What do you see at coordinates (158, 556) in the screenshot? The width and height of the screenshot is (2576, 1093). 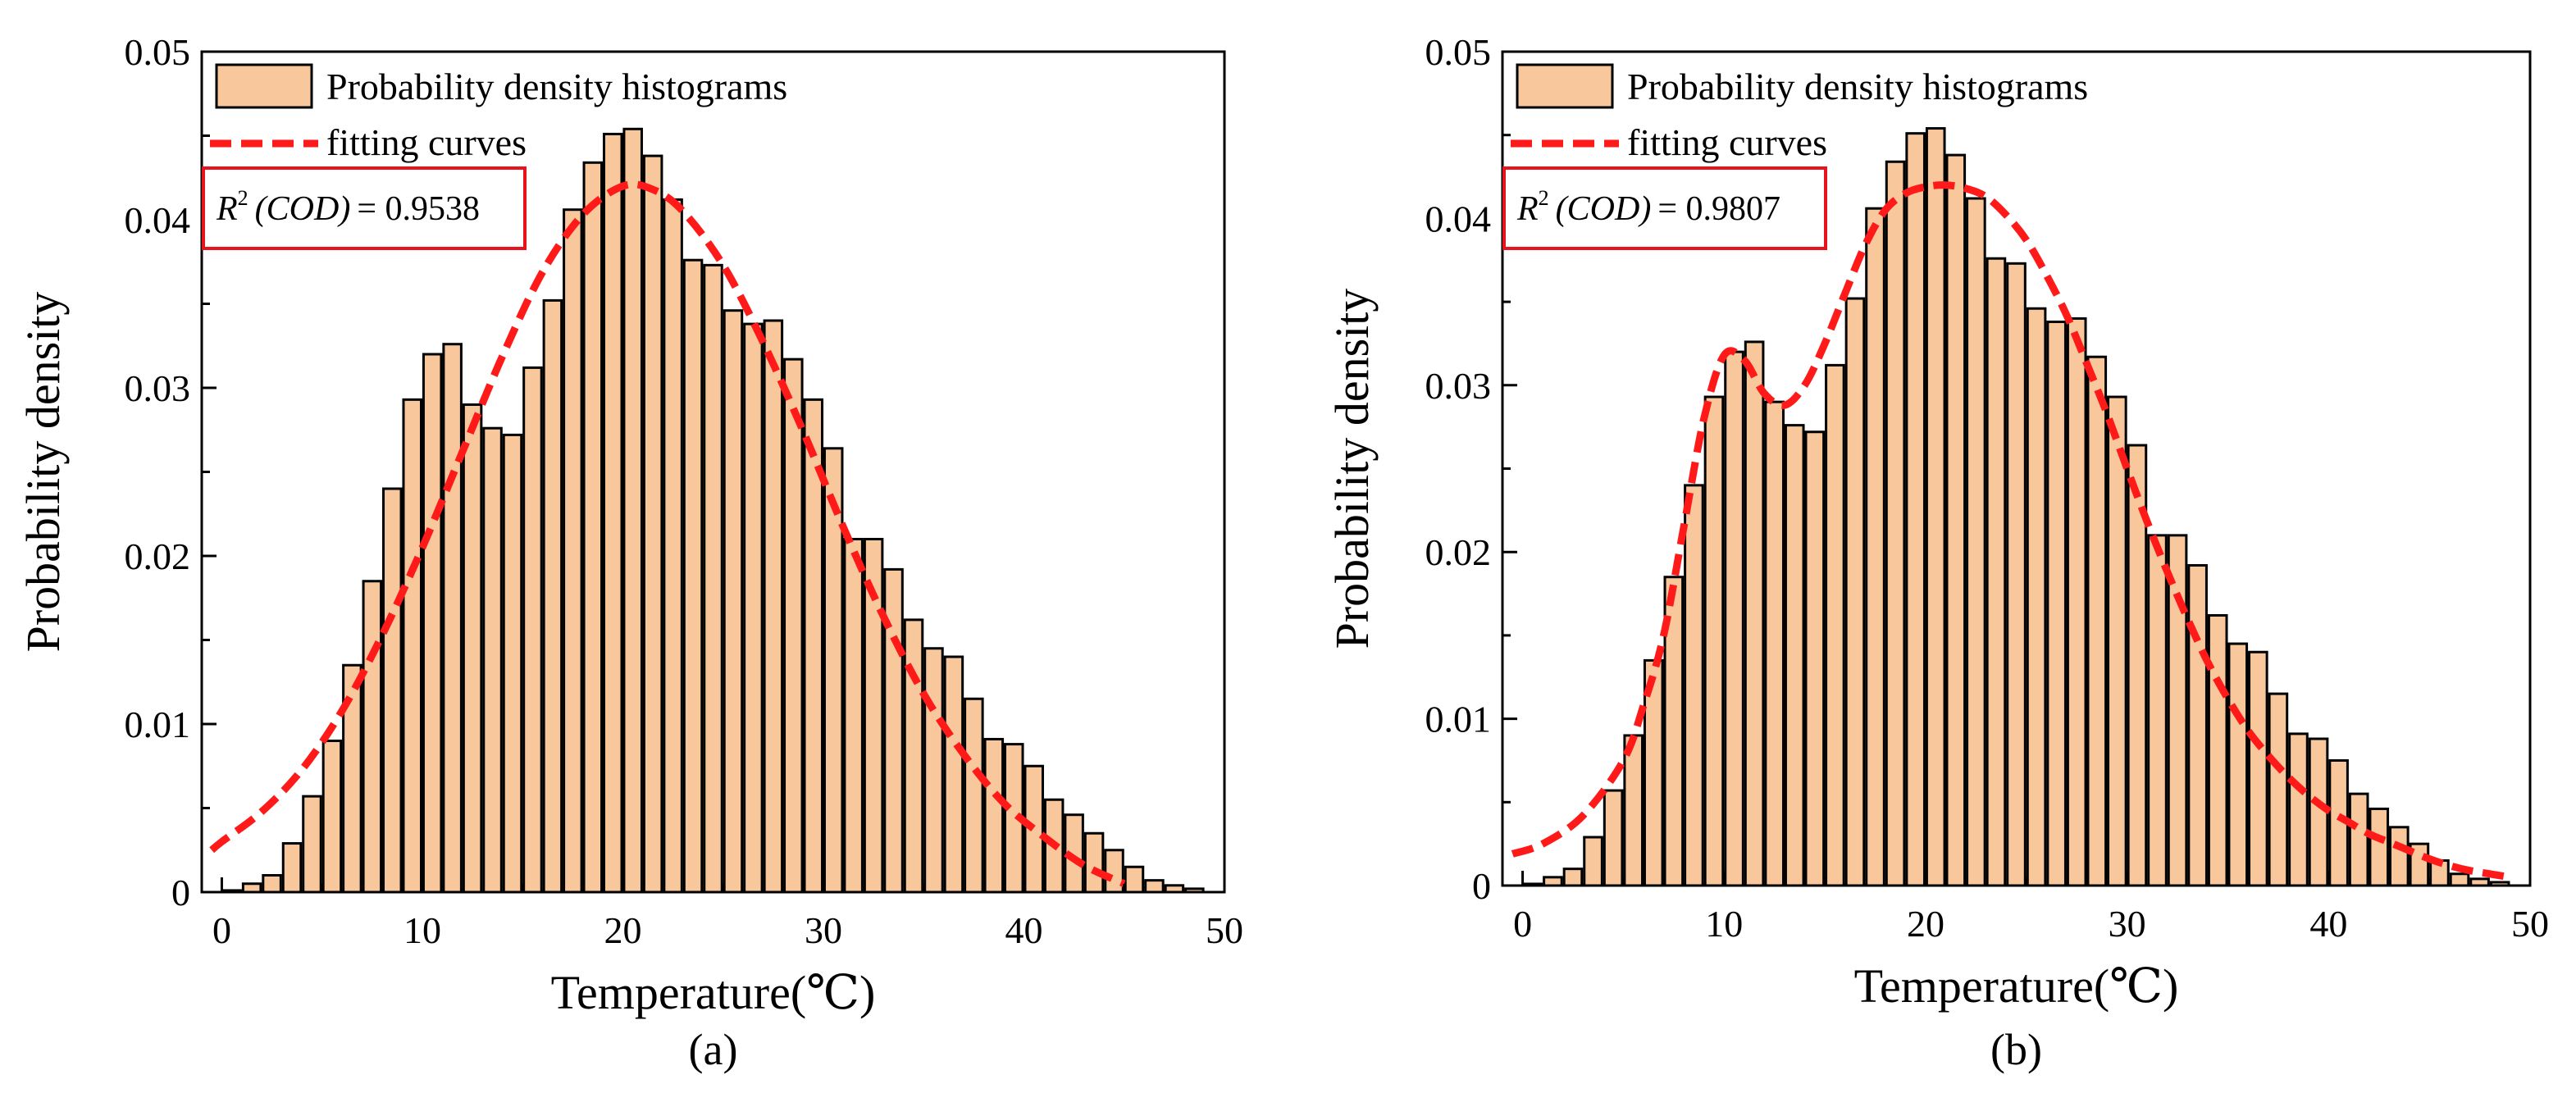 I see `y-tick-label: 0.02` at bounding box center [158, 556].